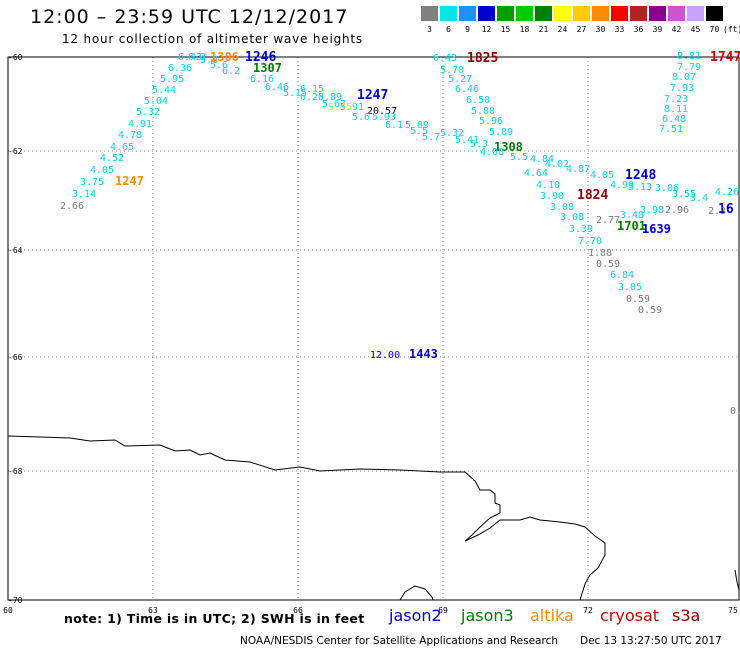 The image size is (740, 650). Describe the element at coordinates (295, 93) in the screenshot. I see `wave-height-label: 5.15` at that location.